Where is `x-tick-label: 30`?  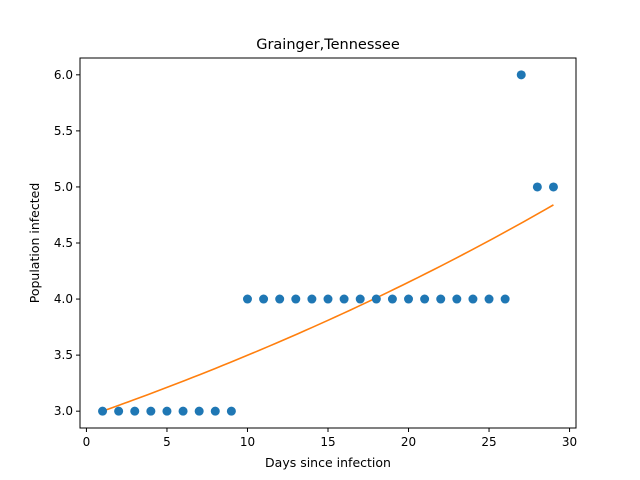
x-tick-label: 30 is located at coordinates (569, 442).